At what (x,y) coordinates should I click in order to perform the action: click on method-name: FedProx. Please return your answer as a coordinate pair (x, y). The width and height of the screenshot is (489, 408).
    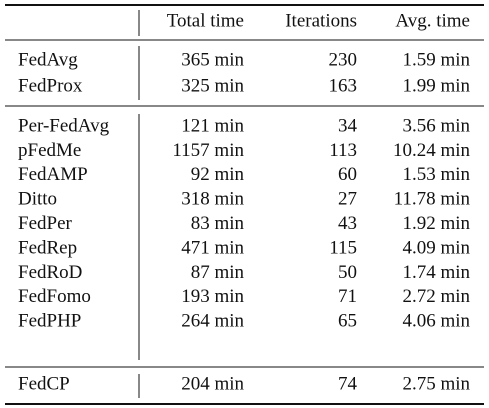
    Looking at the image, I should click on (50, 85).